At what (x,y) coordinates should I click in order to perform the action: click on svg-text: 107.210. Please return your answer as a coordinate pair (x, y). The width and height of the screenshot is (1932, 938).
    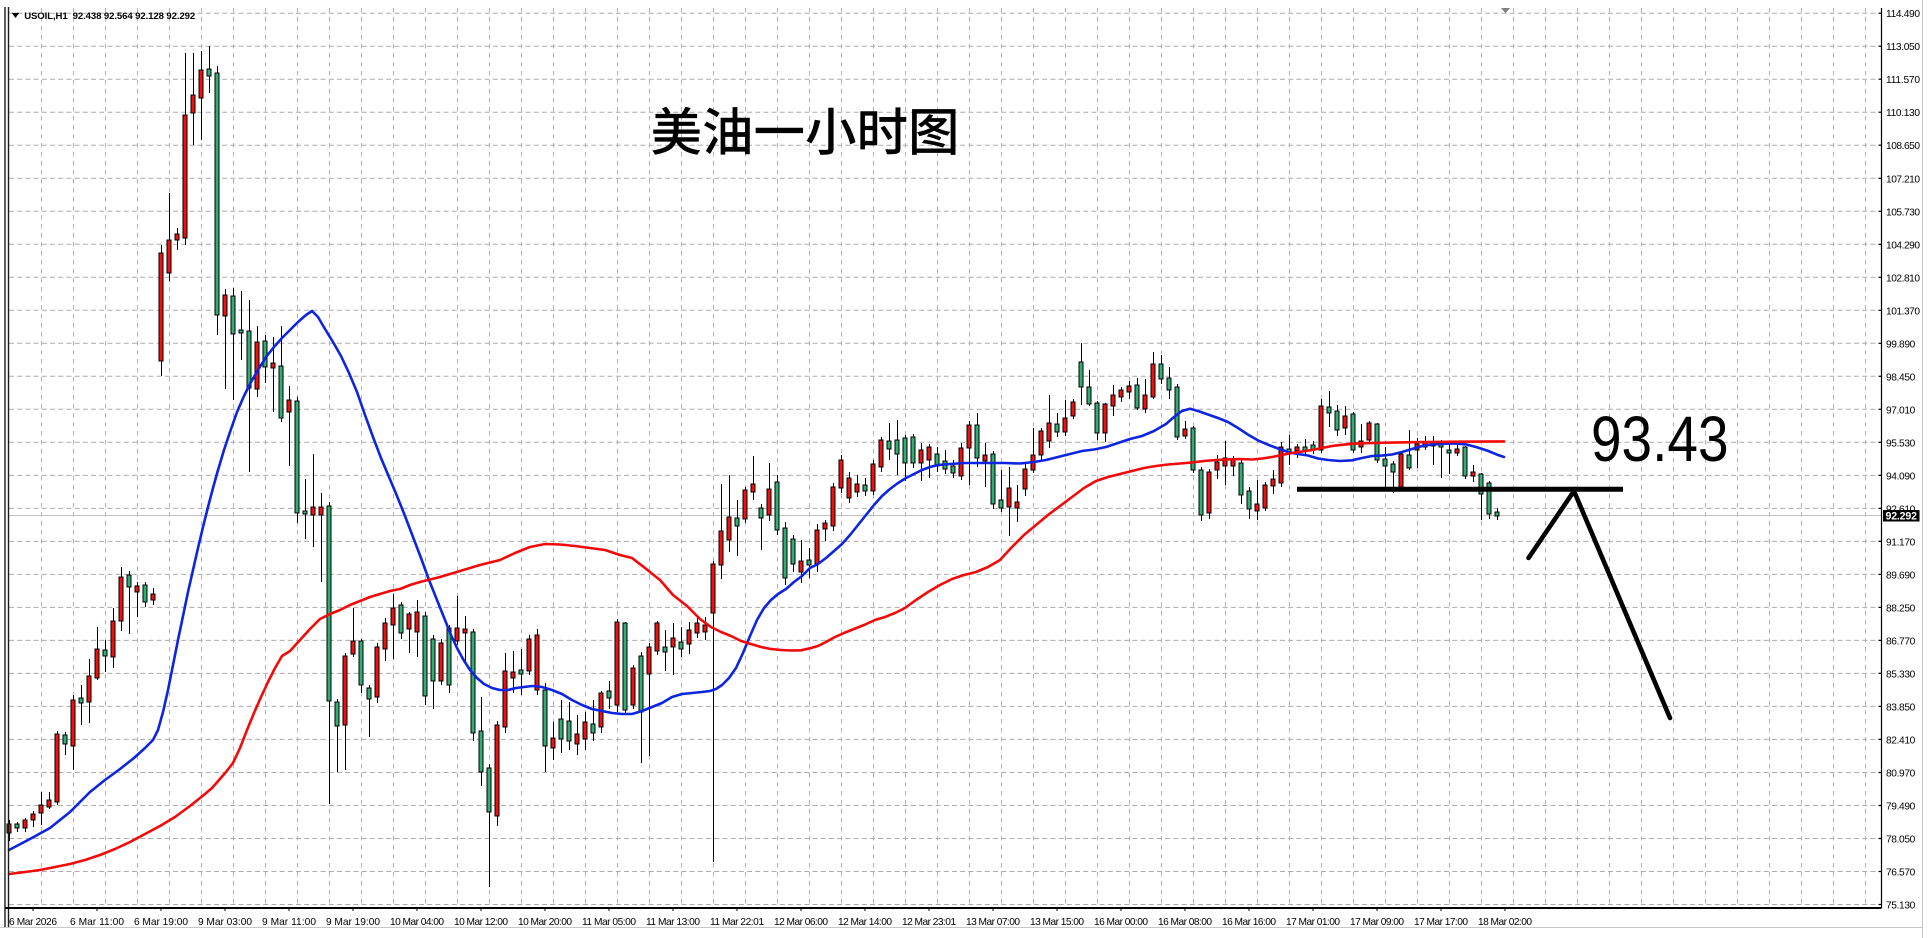
    Looking at the image, I should click on (1903, 179).